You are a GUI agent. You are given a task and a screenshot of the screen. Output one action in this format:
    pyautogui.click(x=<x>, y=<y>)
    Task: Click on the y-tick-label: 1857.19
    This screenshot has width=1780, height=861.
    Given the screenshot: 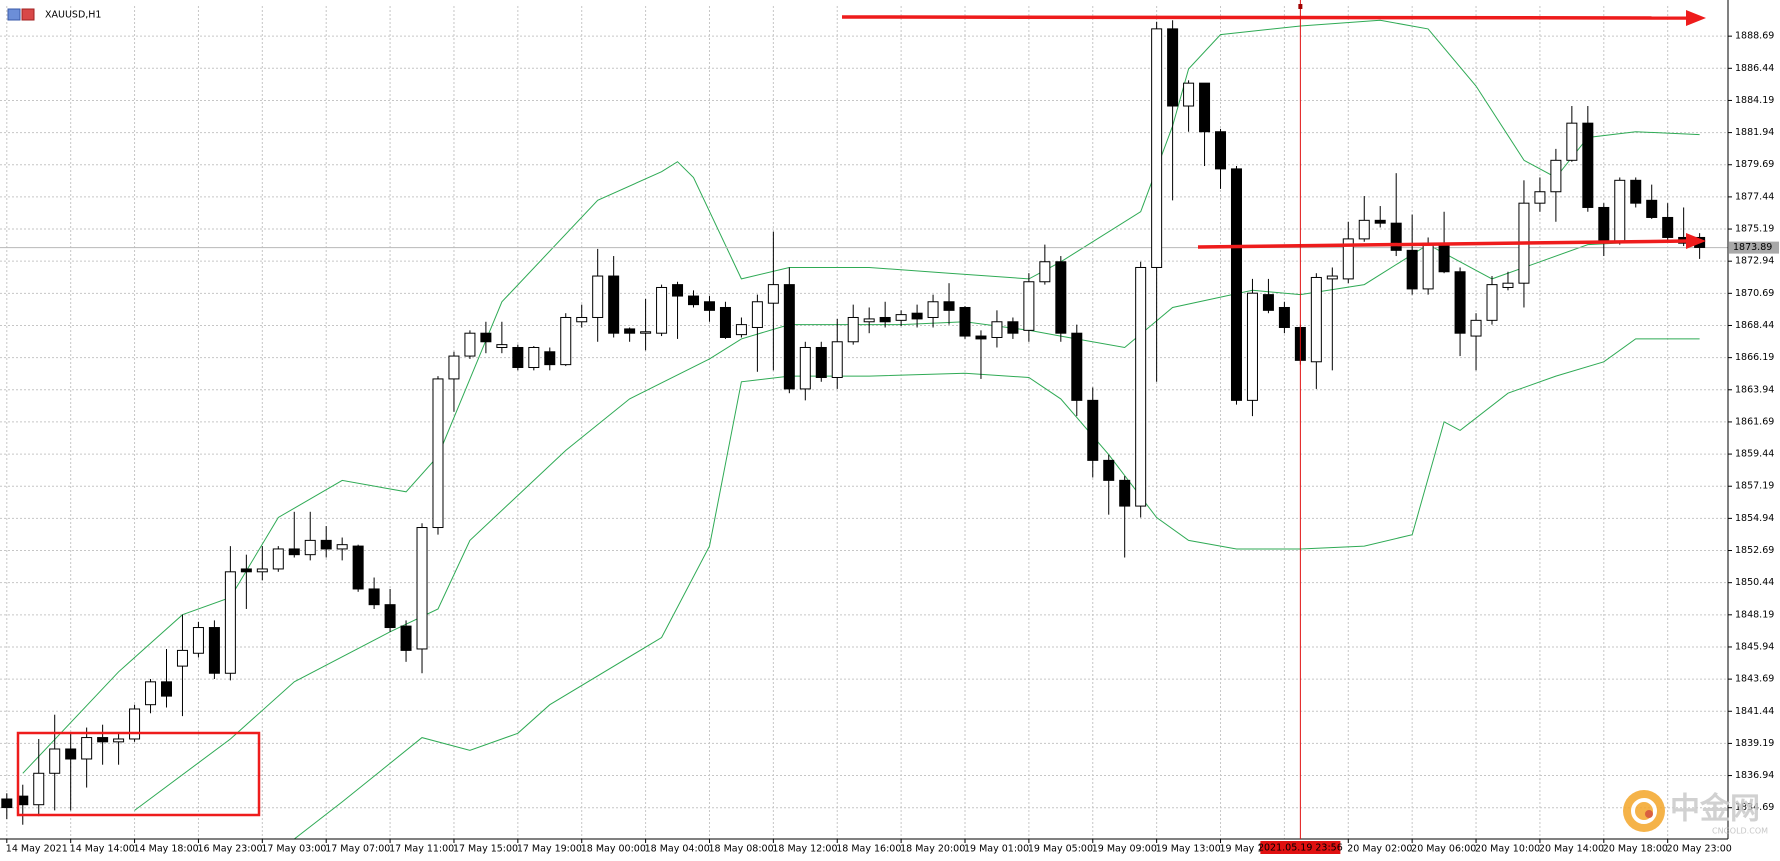 What is the action you would take?
    pyautogui.click(x=1754, y=486)
    